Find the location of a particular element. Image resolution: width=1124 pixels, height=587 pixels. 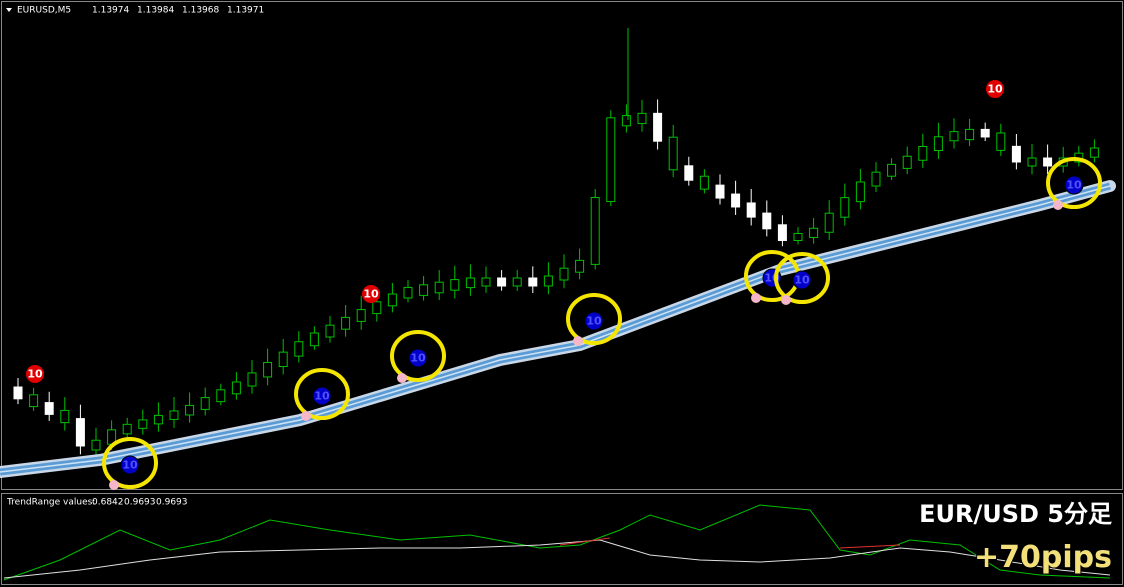

price: 1.13974 is located at coordinates (110, 11).